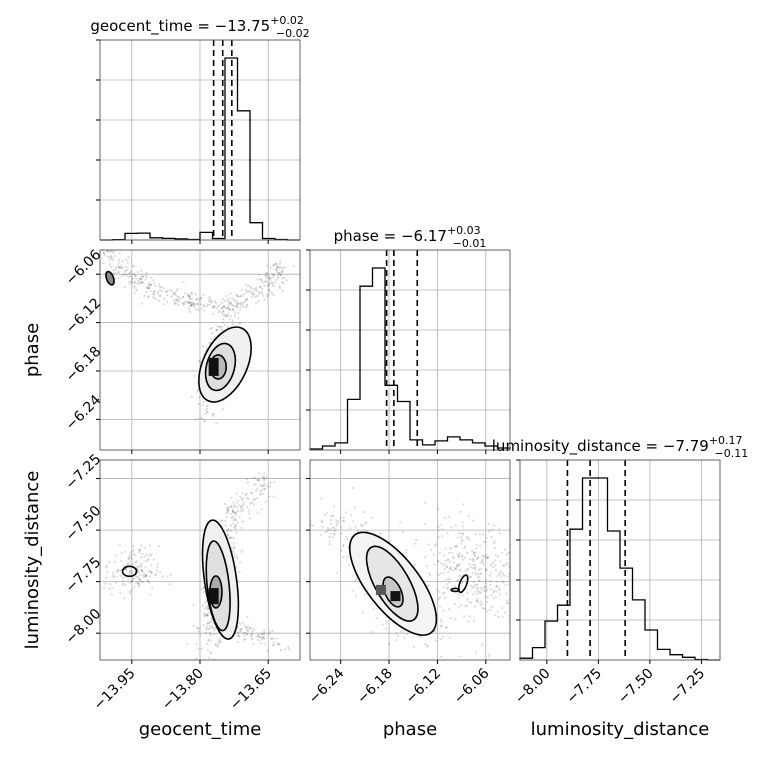 The height and width of the screenshot is (760, 760). Describe the element at coordinates (110, 278) in the screenshot. I see `contour-phase-geocent-island` at that location.